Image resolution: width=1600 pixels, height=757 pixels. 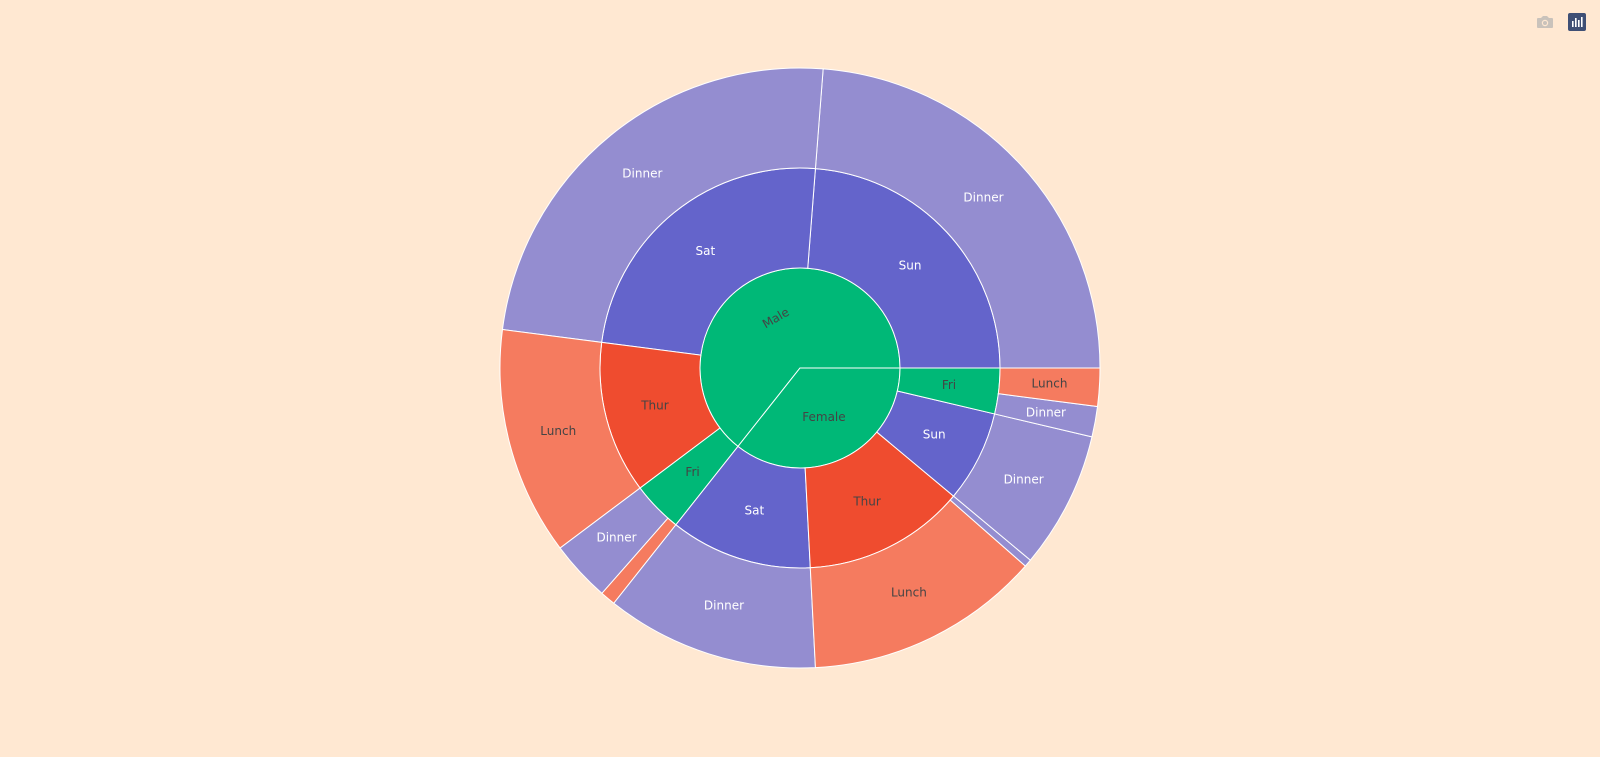 What do you see at coordinates (1577, 22) in the screenshot?
I see `plotly-logo-icon` at bounding box center [1577, 22].